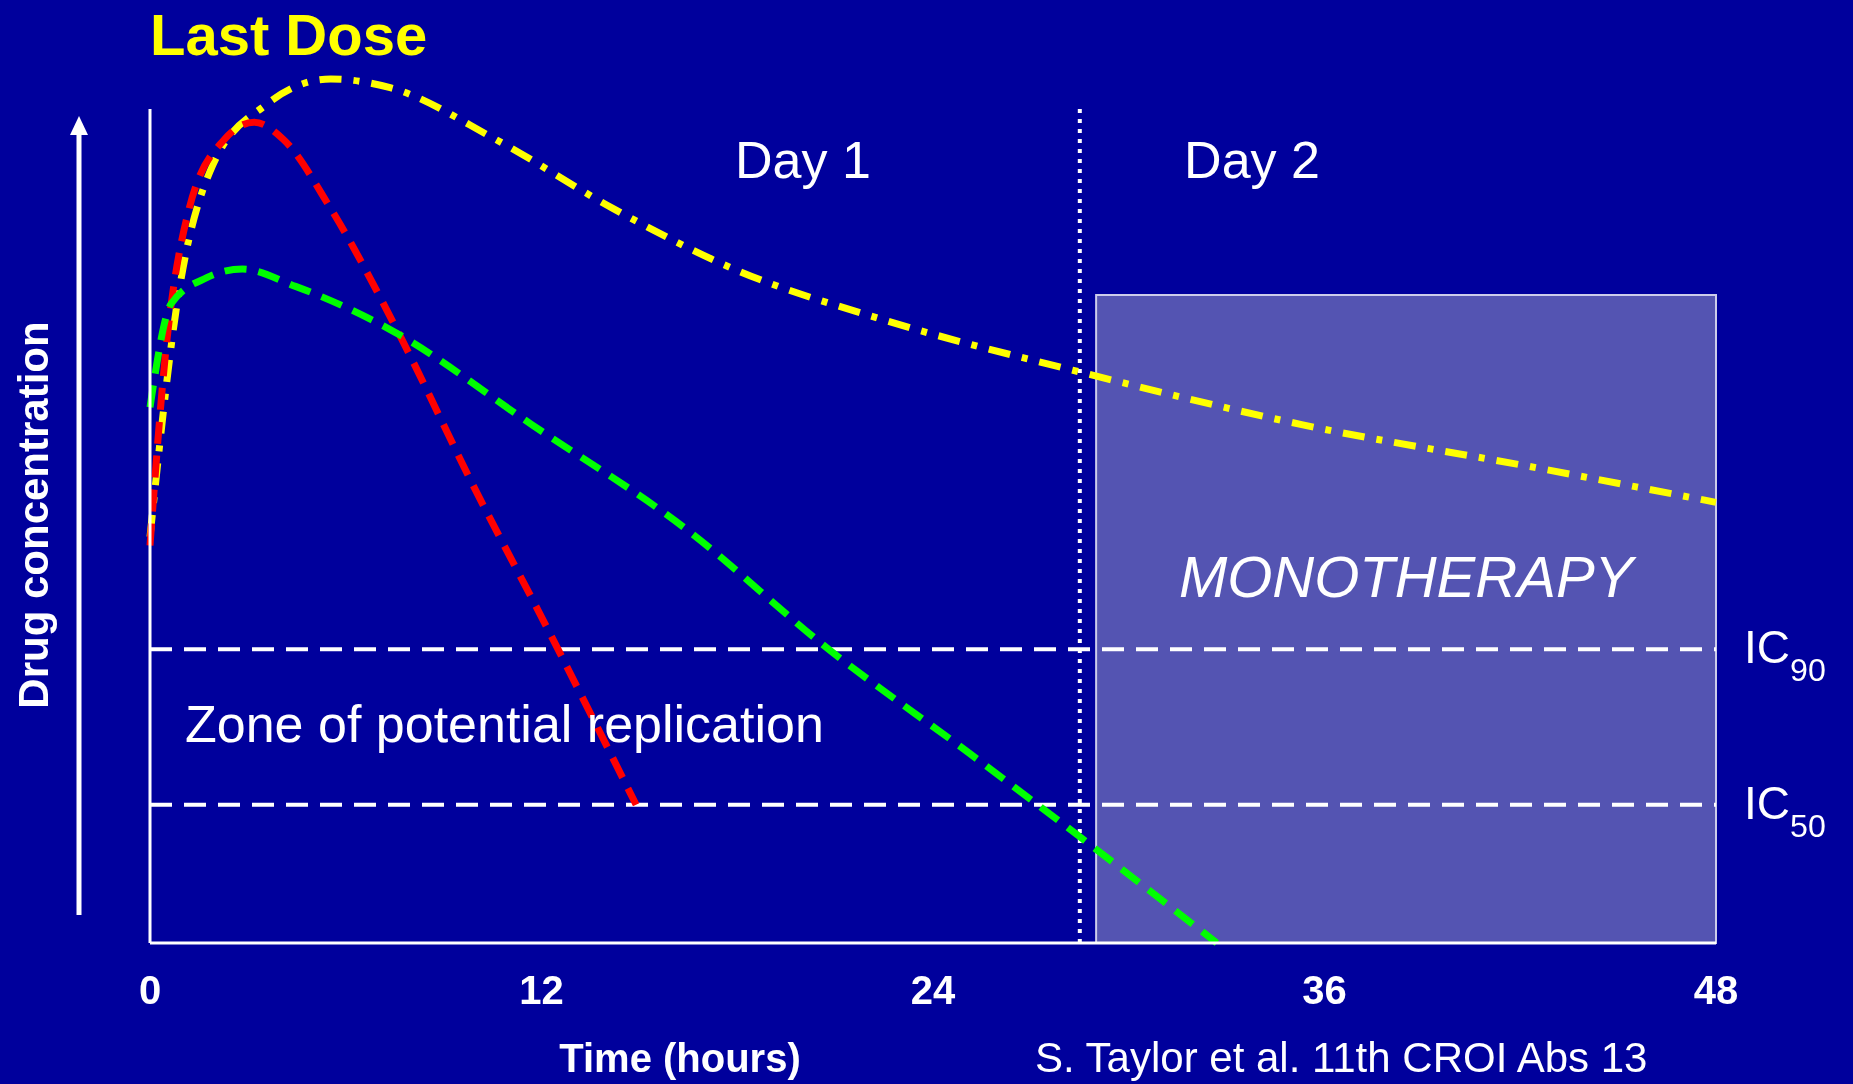  I want to click on x-tick-label: 12, so click(541, 990).